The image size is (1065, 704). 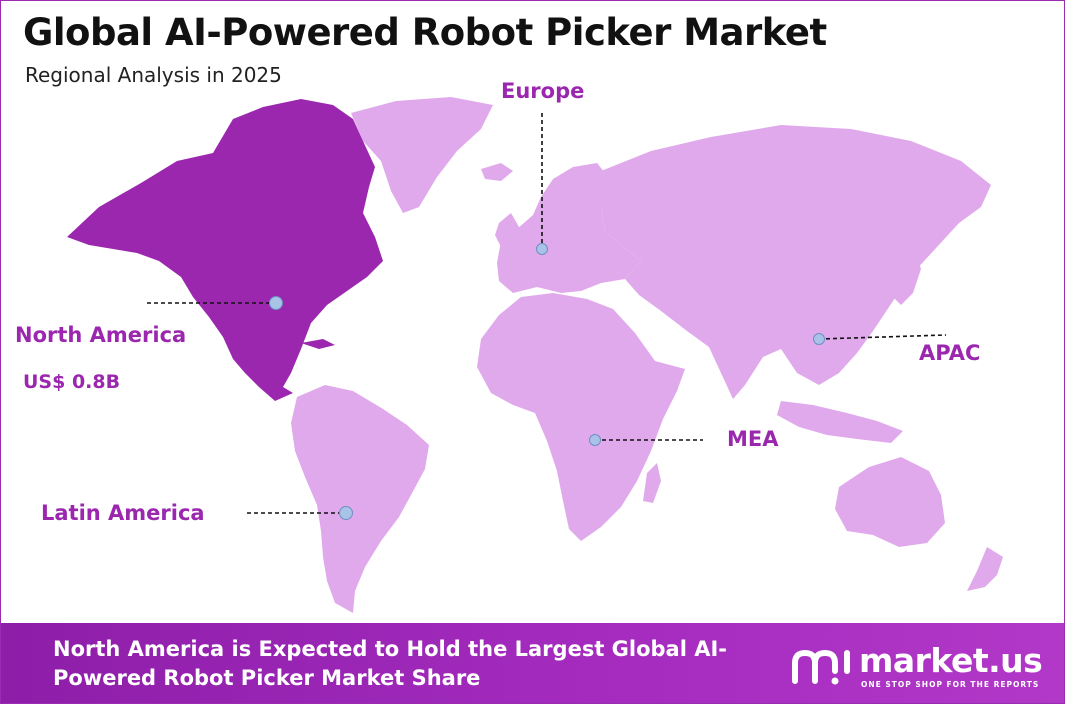 What do you see at coordinates (985, 569) in the screenshot?
I see `new-zealand-shape` at bounding box center [985, 569].